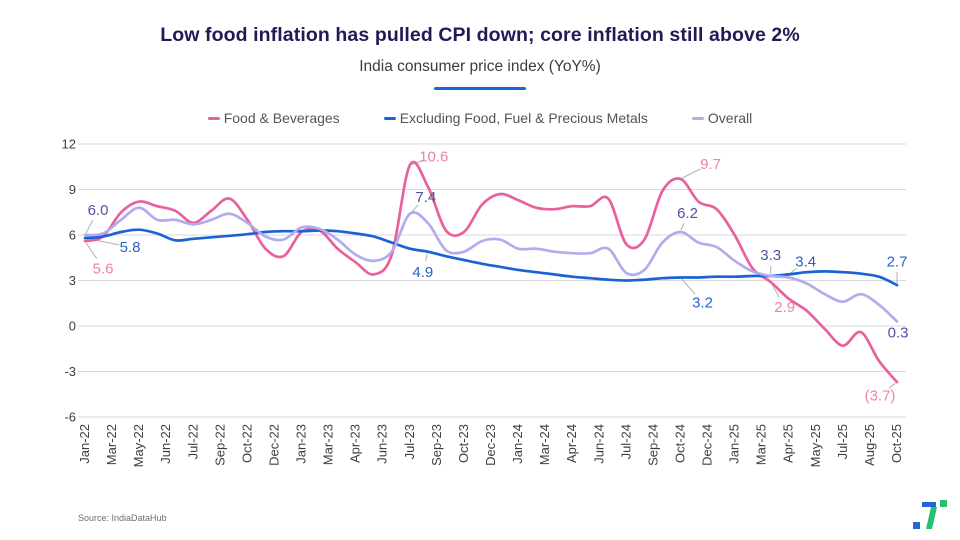 The width and height of the screenshot is (960, 540). Describe the element at coordinates (165, 444) in the screenshot. I see `x-tick-label: Jun-22` at that location.